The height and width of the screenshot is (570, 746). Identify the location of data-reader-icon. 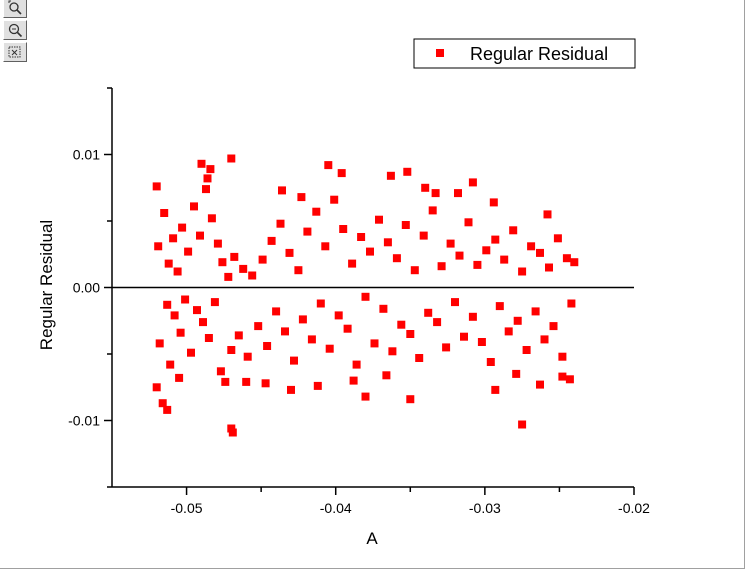
(14, 52).